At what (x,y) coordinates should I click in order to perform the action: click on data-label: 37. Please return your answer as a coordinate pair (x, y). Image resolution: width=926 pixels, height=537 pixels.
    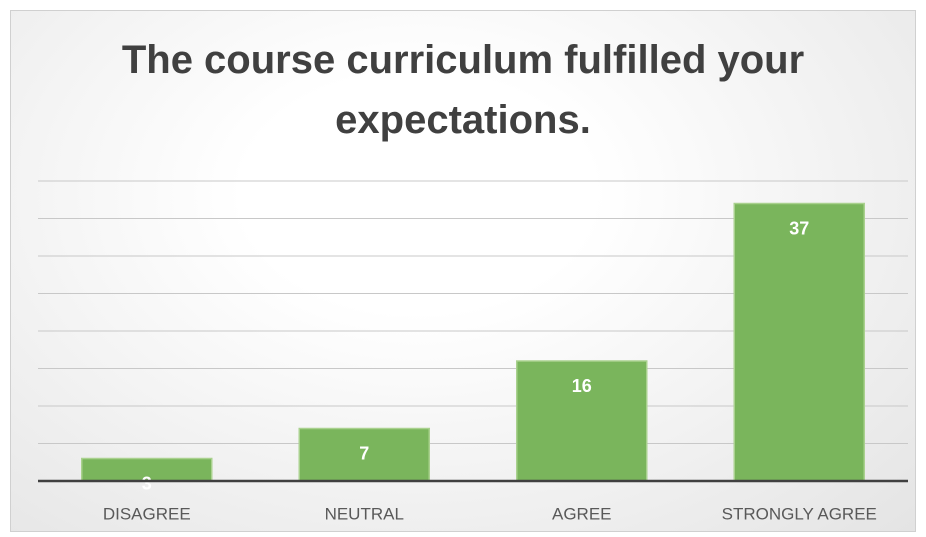
    Looking at the image, I should click on (799, 228).